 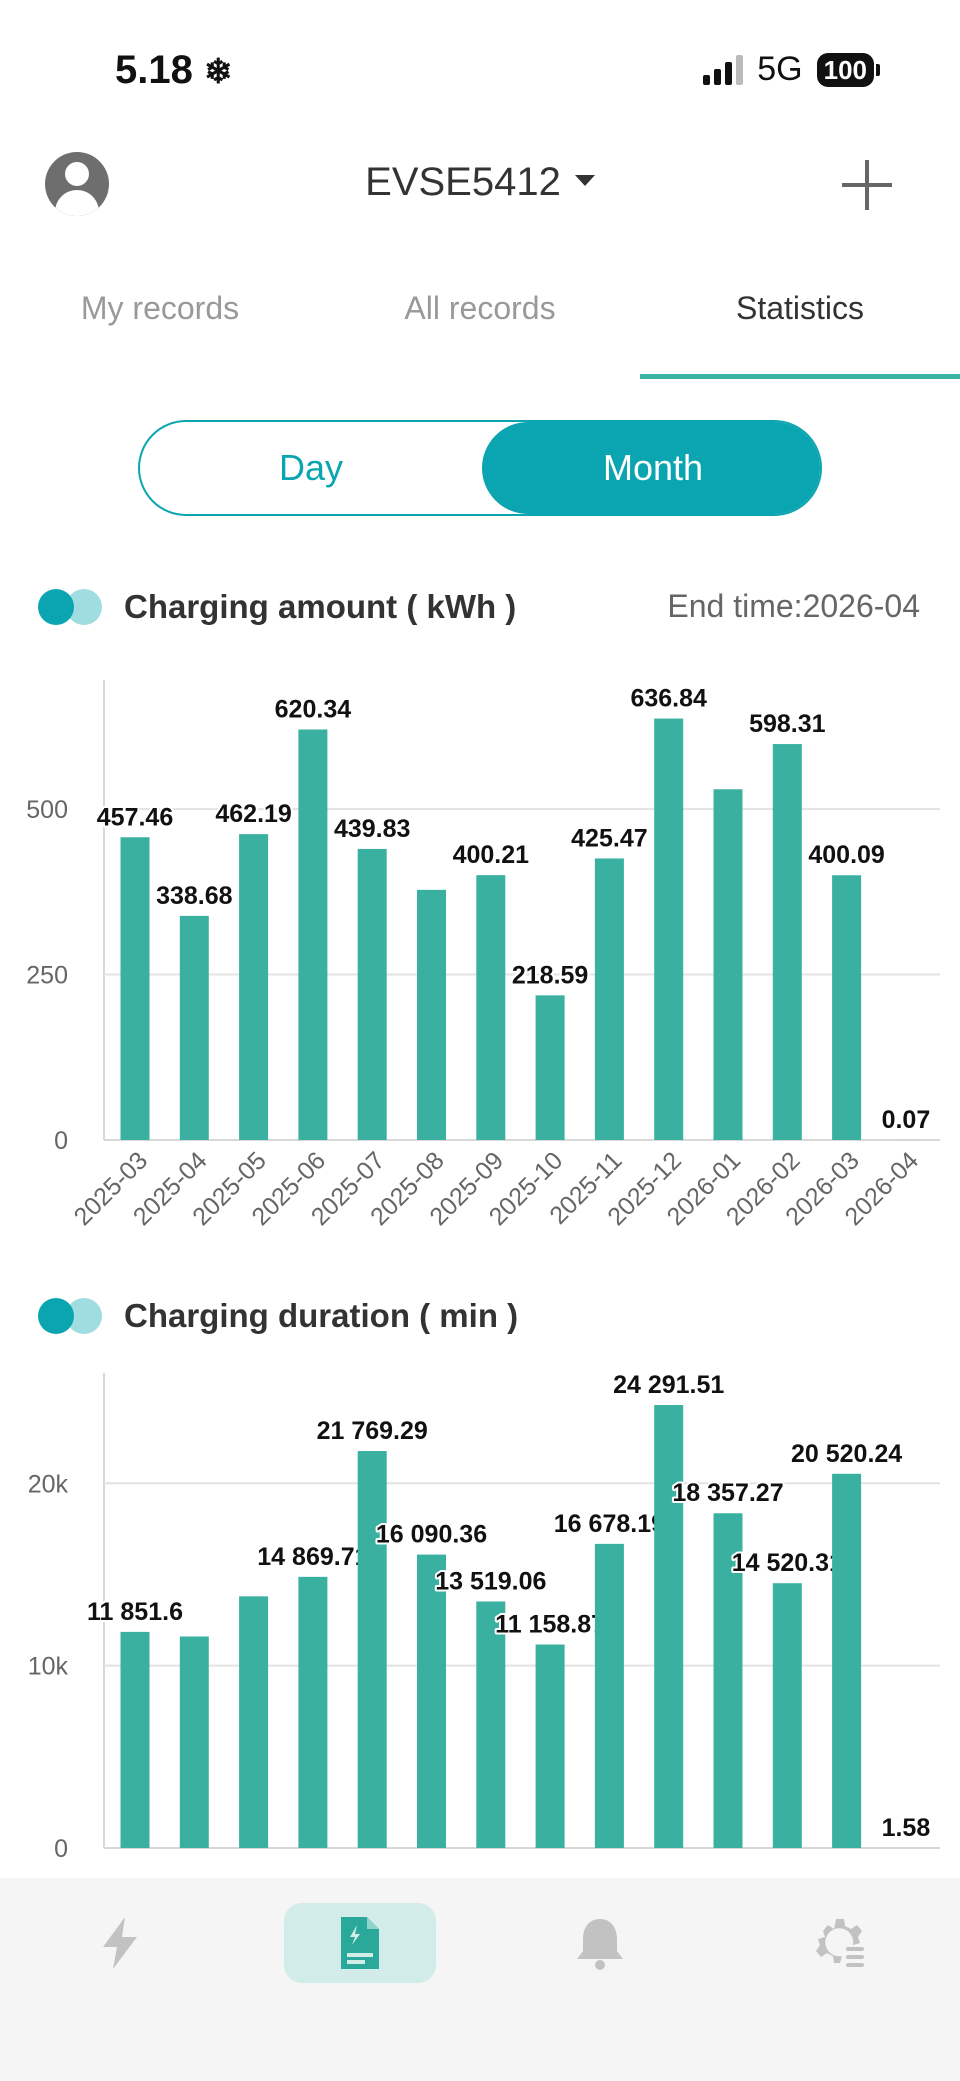 I want to click on energy-section-title: Charging amount ( kWh ), so click(x=277, y=607).